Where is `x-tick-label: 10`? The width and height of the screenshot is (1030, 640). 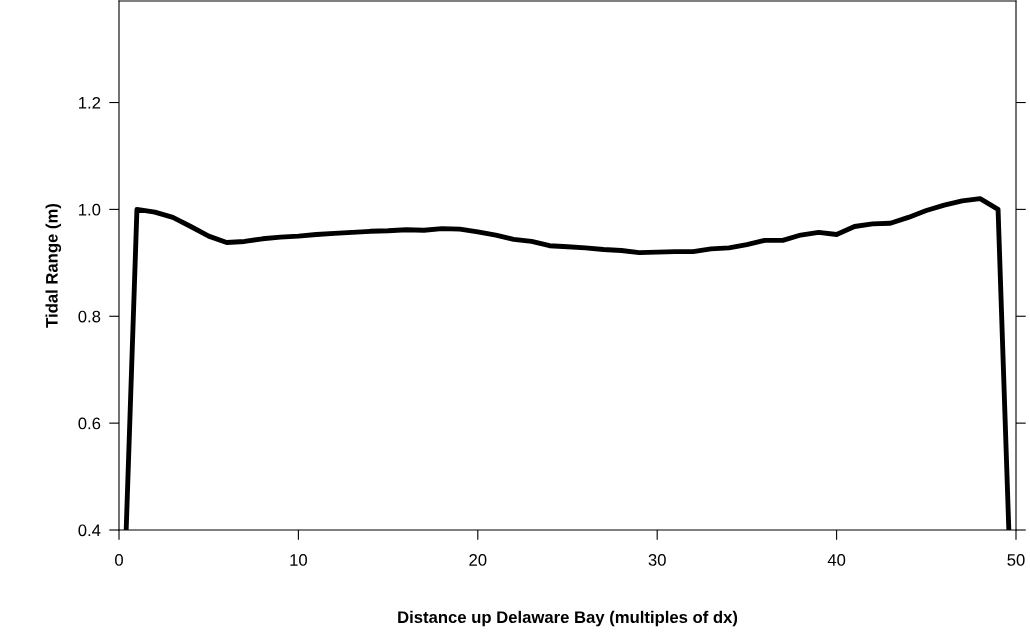 x-tick-label: 10 is located at coordinates (299, 560).